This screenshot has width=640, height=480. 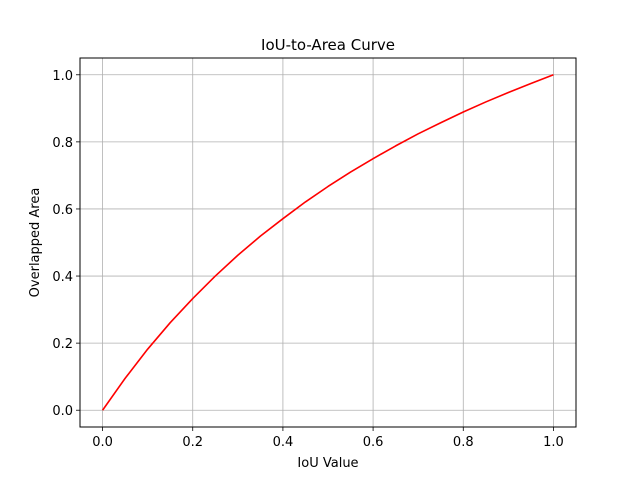 I want to click on y-tick-label: 1.0, so click(x=62, y=76).